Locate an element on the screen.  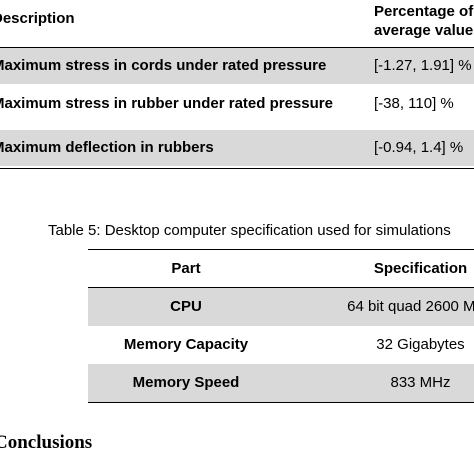
top-rule is located at coordinates (281, 249).